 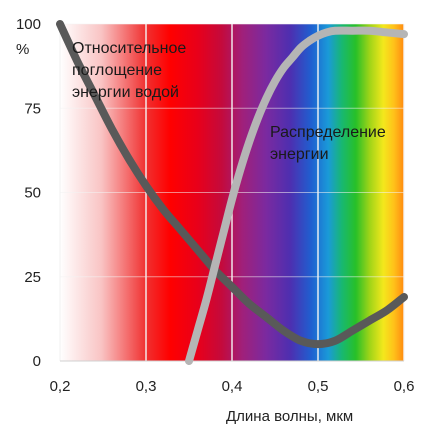 I want to click on y-tick-label: 0, so click(x=37, y=361).